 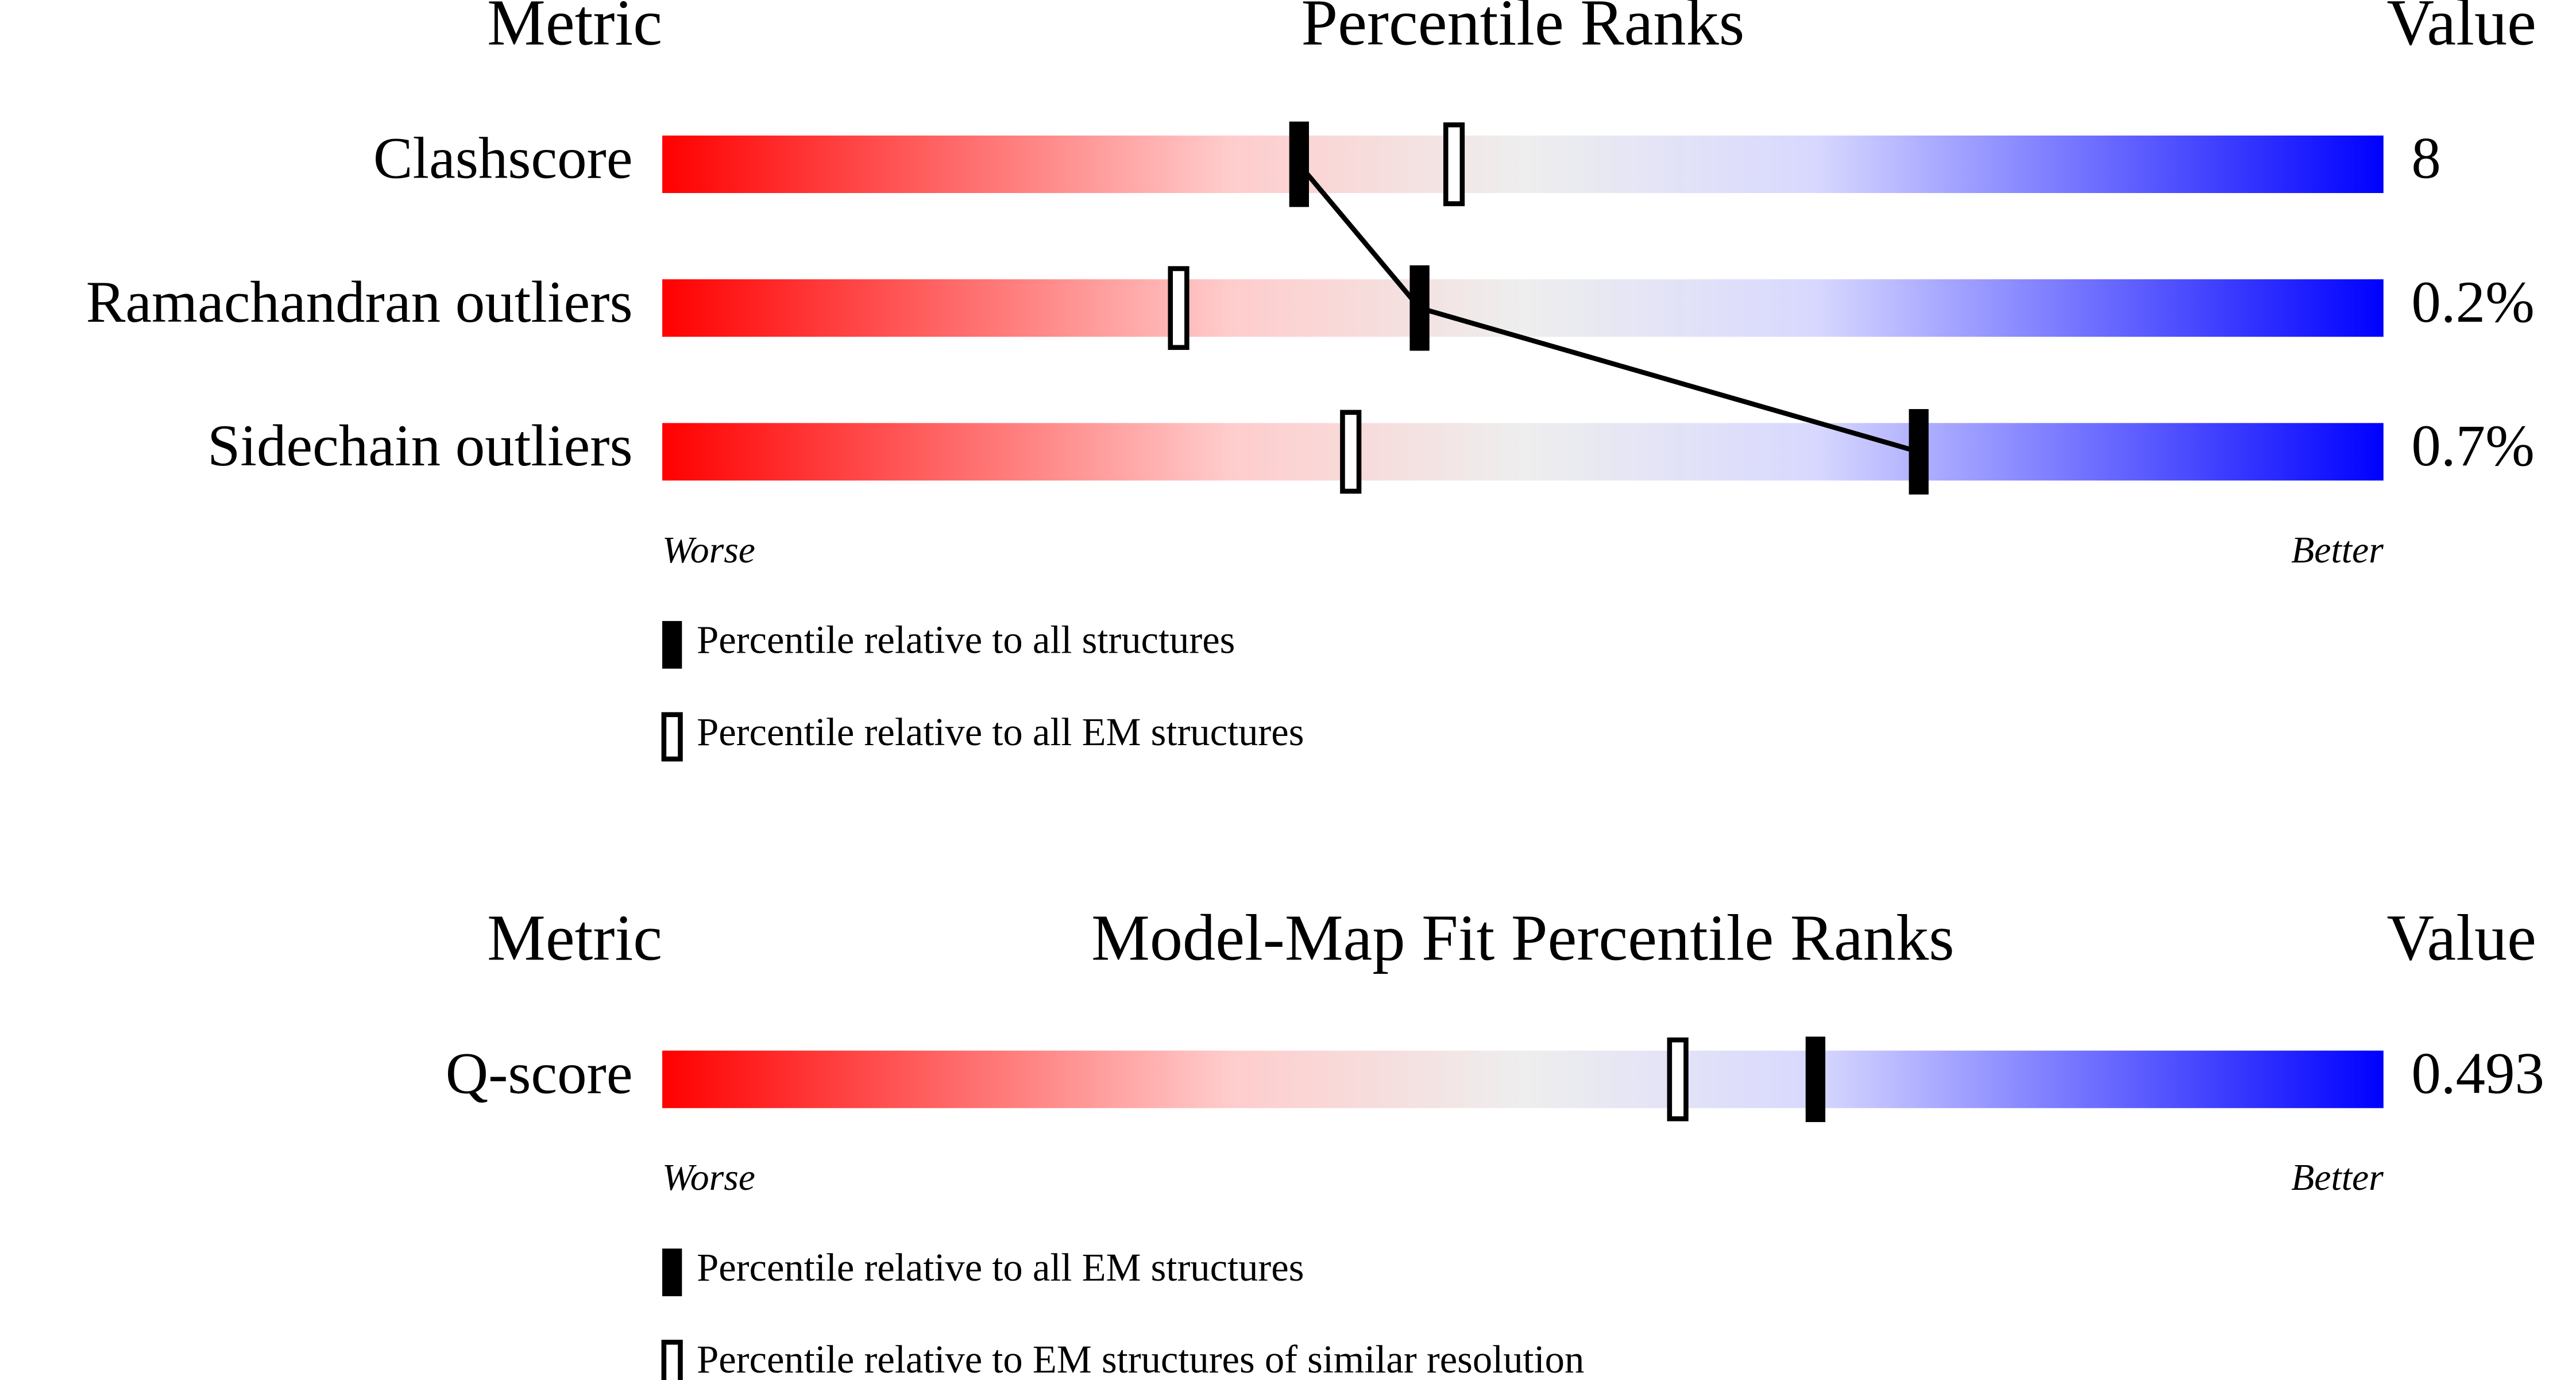 I want to click on panel-title: Percentile Ranks, so click(x=1523, y=29).